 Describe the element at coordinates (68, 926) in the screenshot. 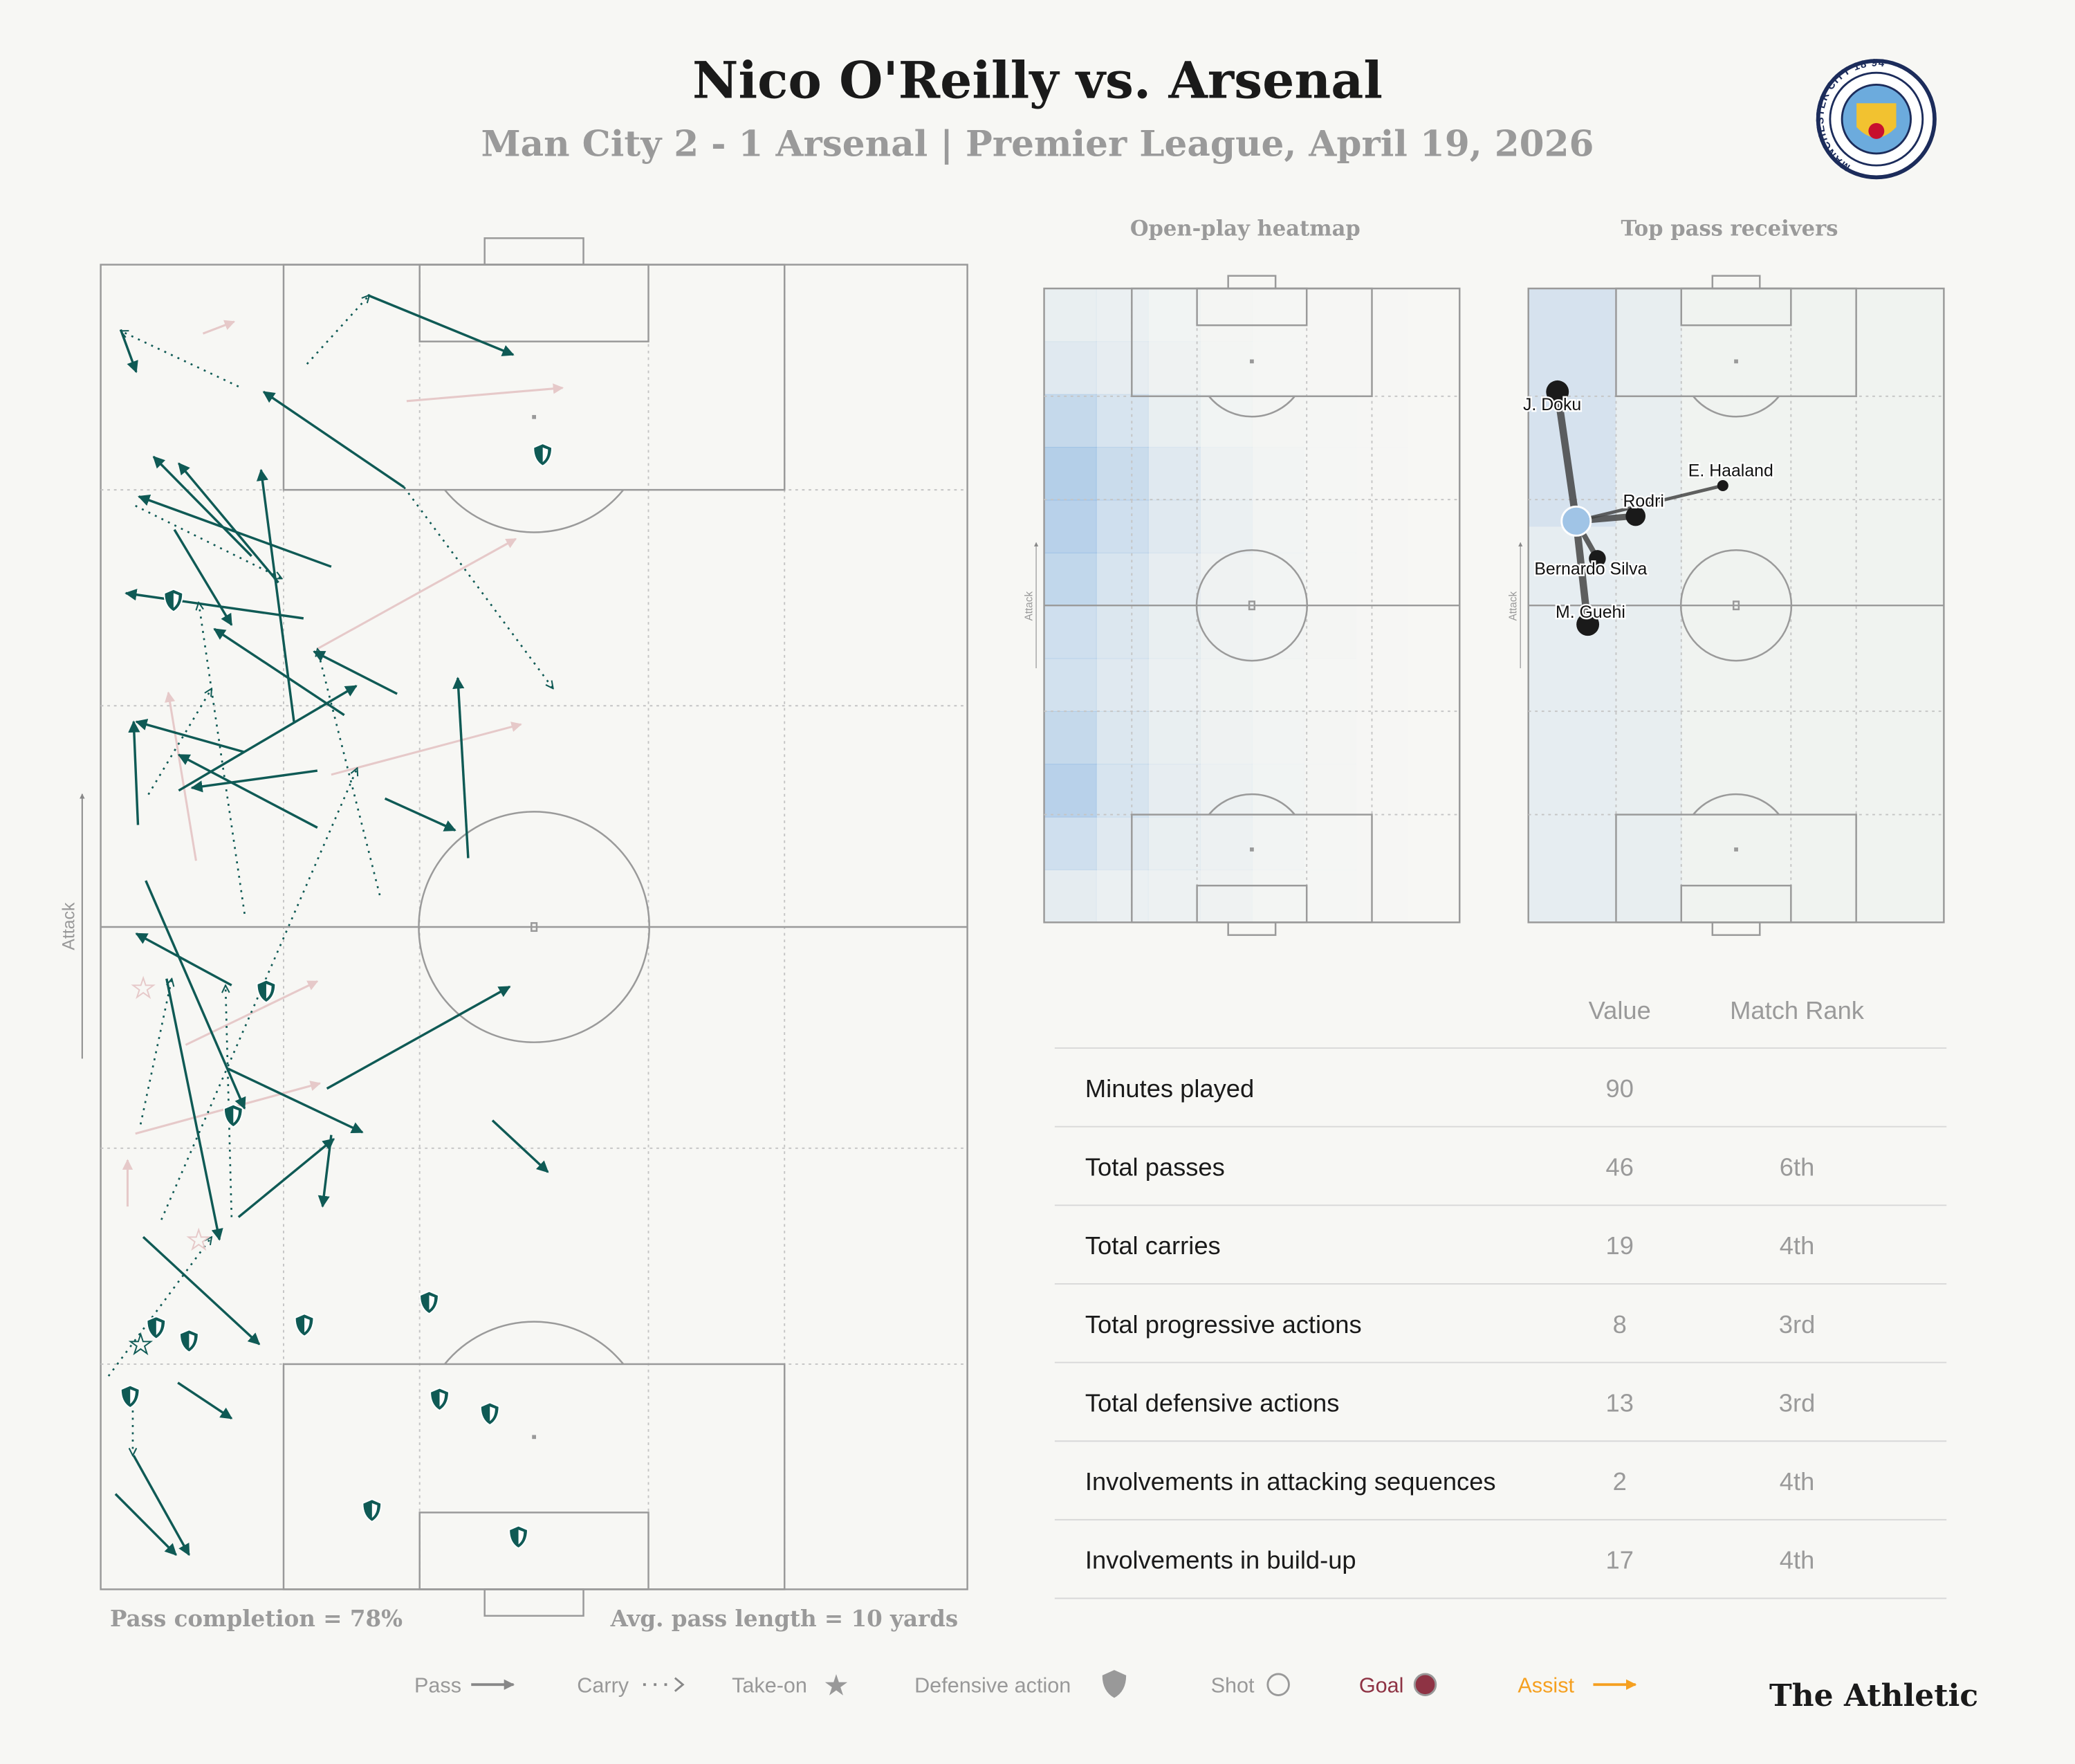

I see `attack-label: Attack` at that location.